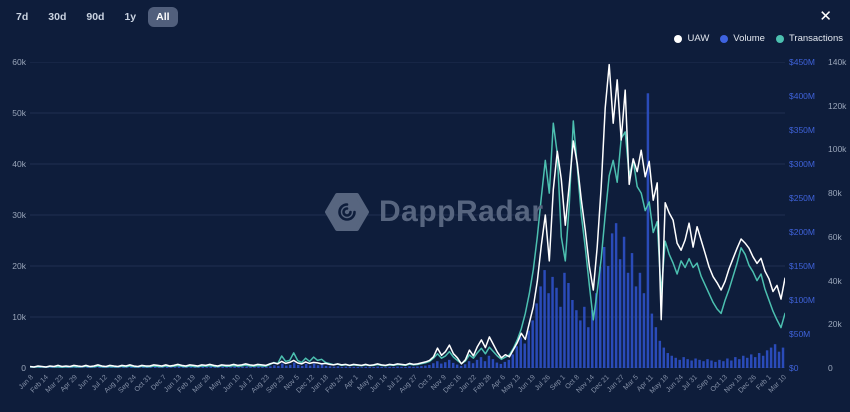 This screenshot has width=850, height=412. I want to click on x-axis-label: Nov 14, so click(585, 384).